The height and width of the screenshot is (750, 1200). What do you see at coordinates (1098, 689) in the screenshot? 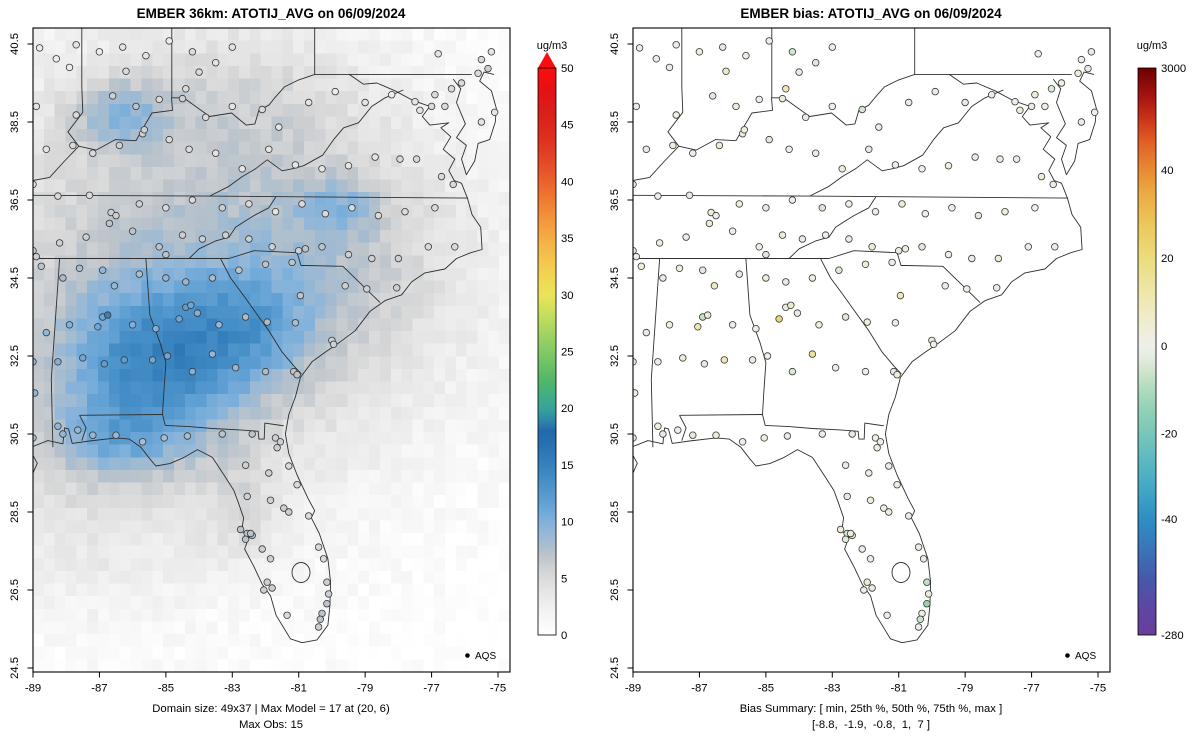
I see `x-tick-label: -75` at bounding box center [1098, 689].